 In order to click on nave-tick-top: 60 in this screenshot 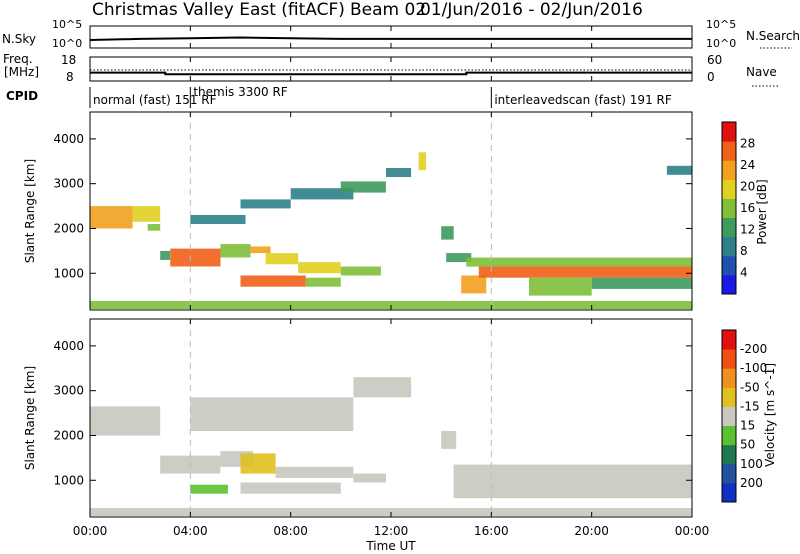, I will do `click(714, 60)`.